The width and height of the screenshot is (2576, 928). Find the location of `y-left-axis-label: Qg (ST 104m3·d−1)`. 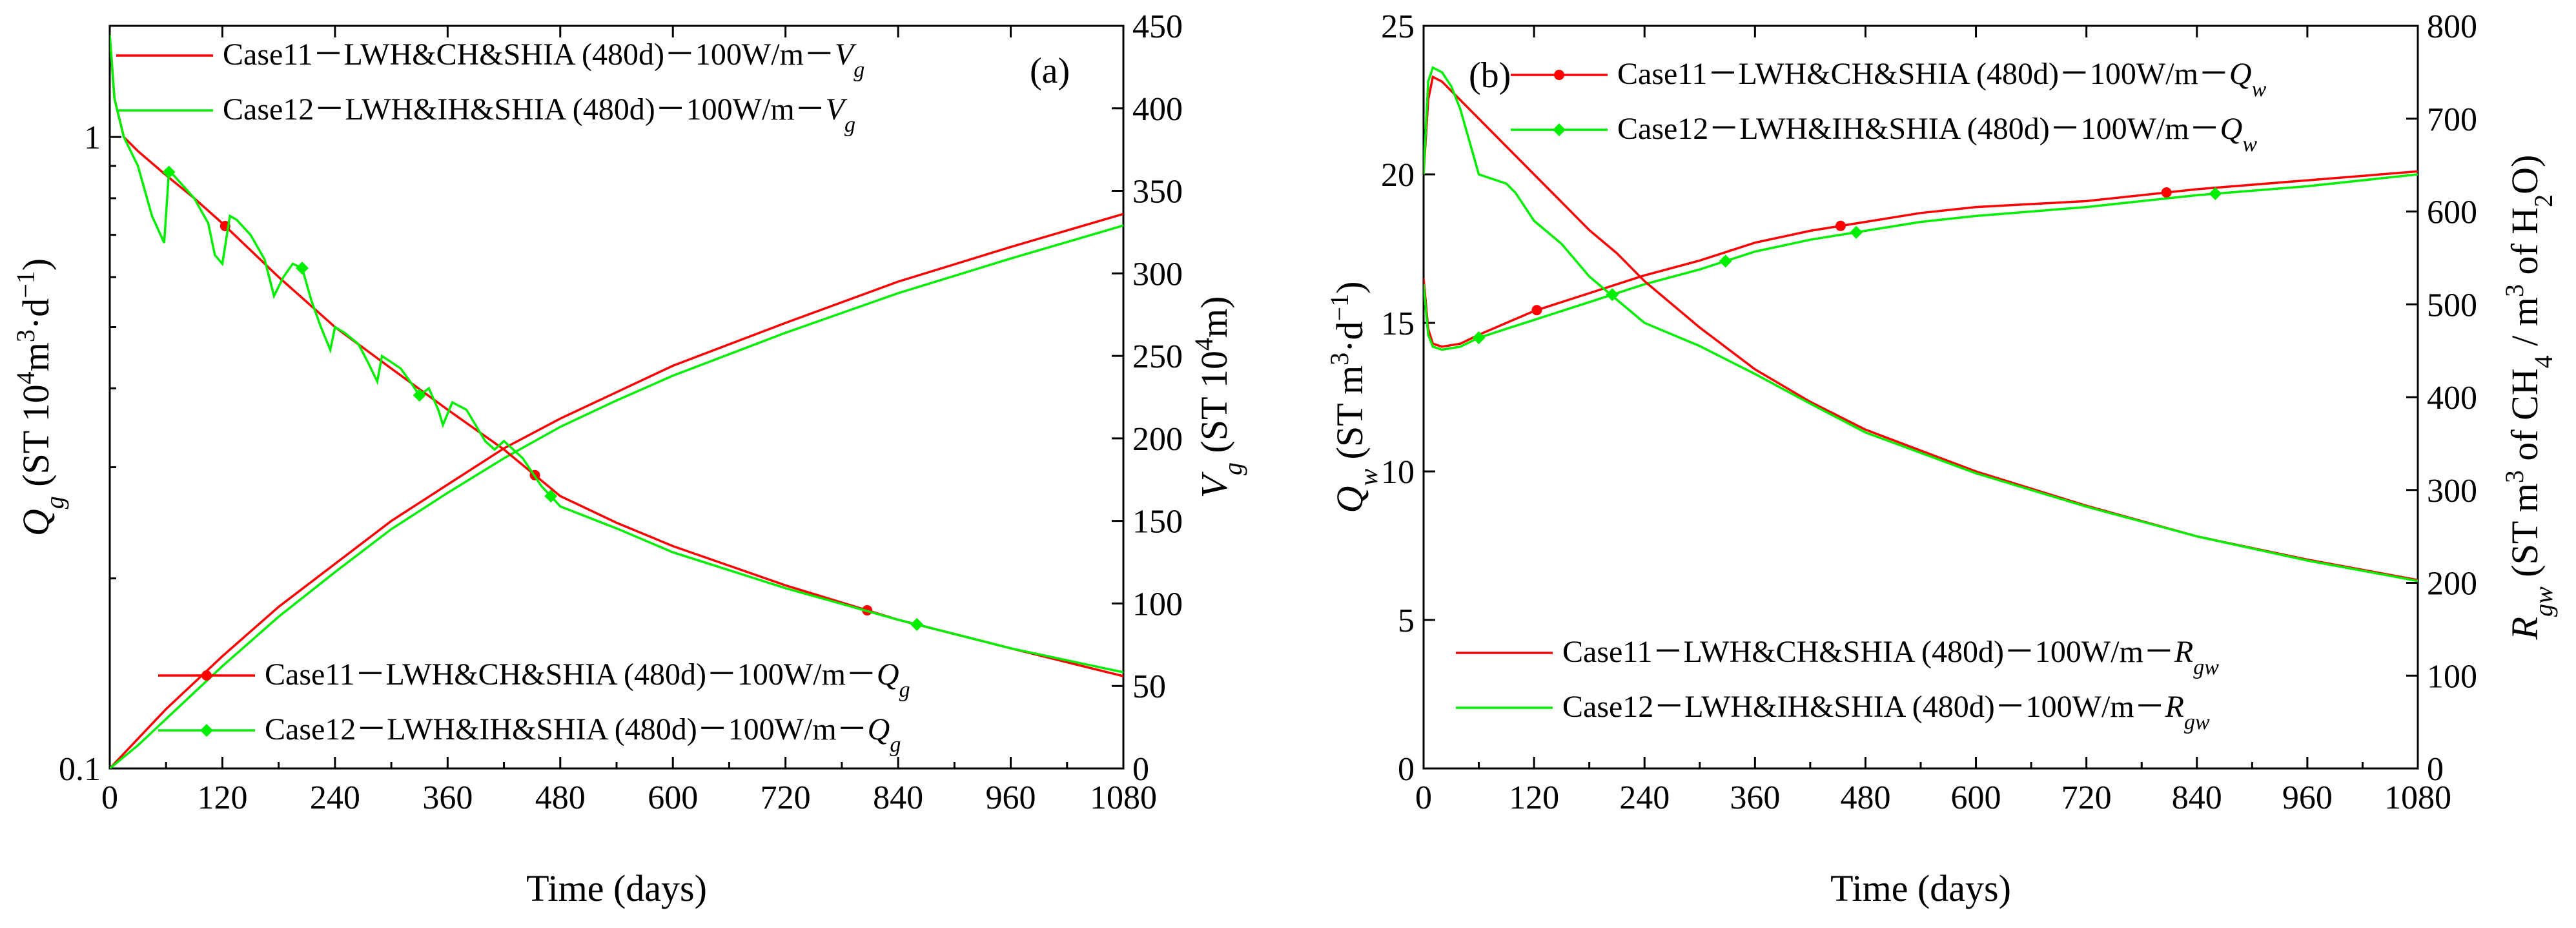

y-left-axis-label: Qg (ST 104m3·d−1) is located at coordinates (40, 397).